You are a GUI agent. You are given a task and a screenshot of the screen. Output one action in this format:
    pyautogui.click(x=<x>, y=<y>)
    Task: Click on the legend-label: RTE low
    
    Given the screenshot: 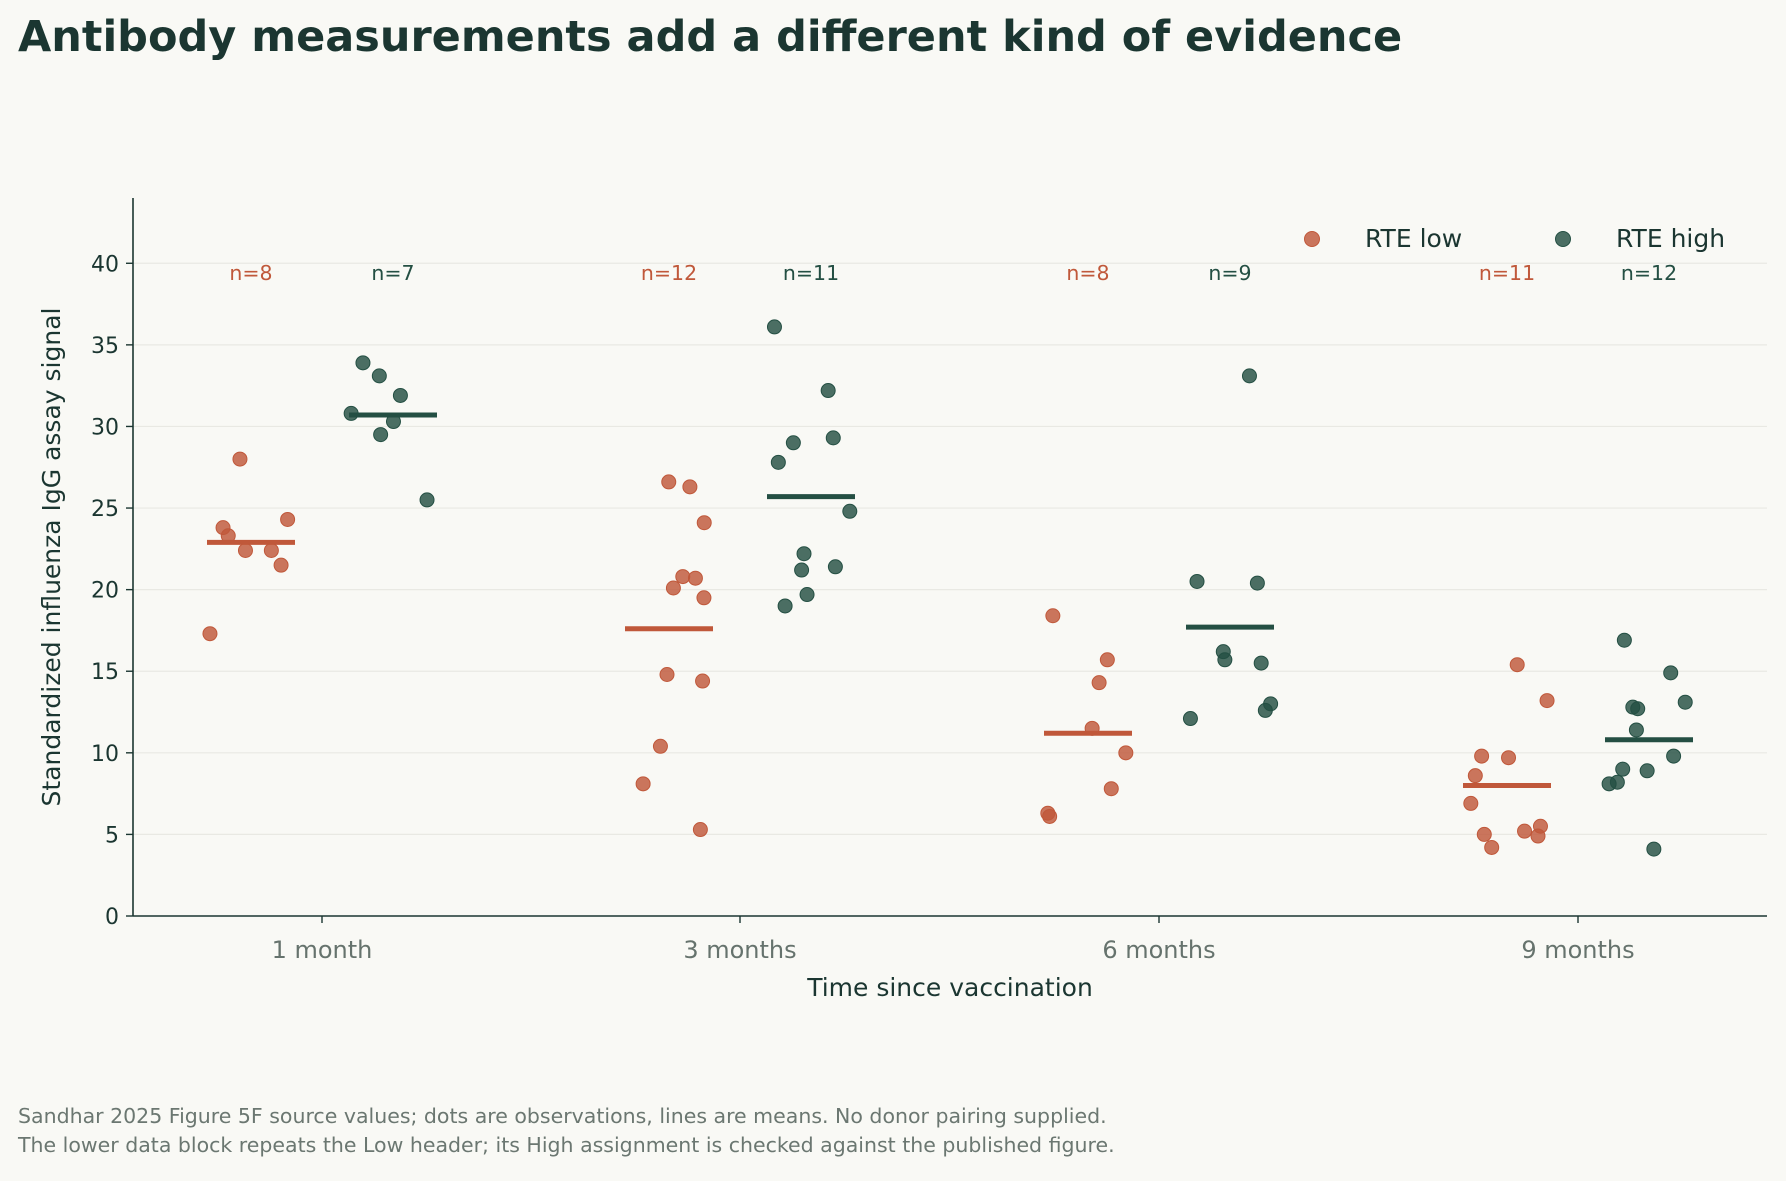 What is the action you would take?
    pyautogui.click(x=1413, y=238)
    